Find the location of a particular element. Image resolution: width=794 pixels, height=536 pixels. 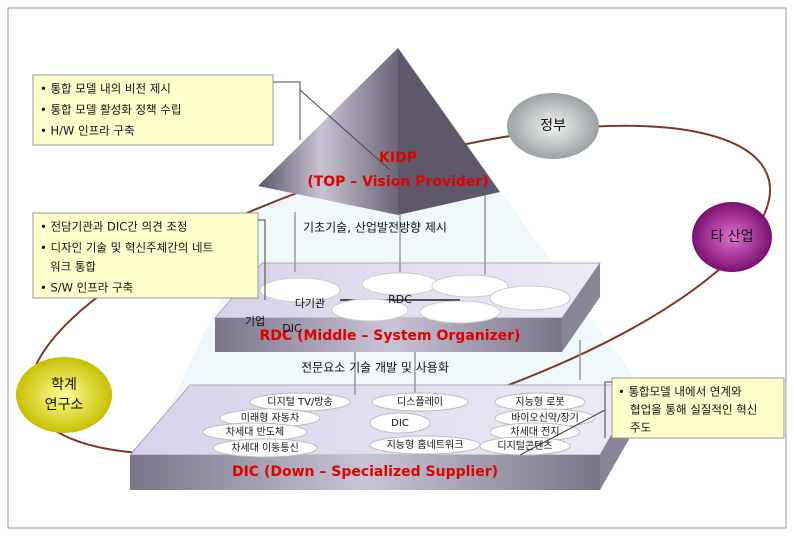

actor-label: 정부 is located at coordinates (553, 126).